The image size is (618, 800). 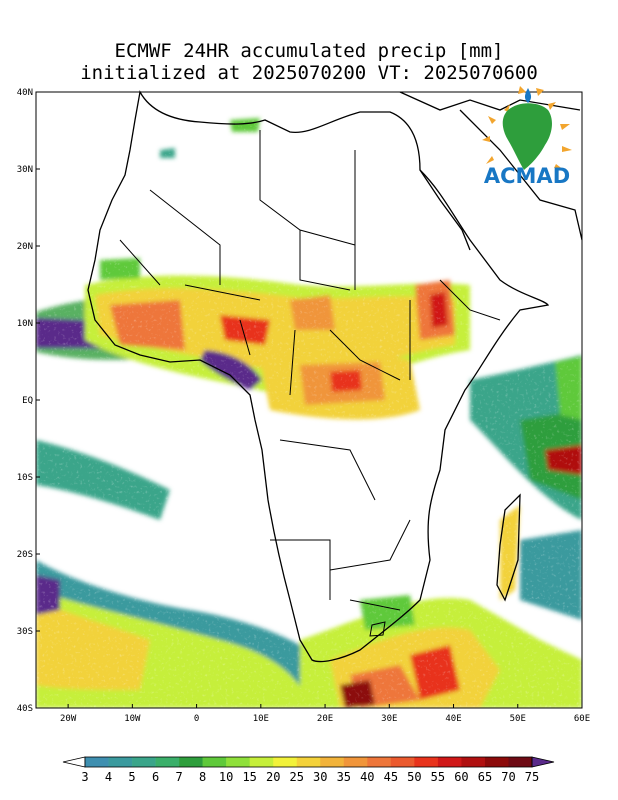 I want to click on colorbar-label: 55, so click(x=438, y=777).